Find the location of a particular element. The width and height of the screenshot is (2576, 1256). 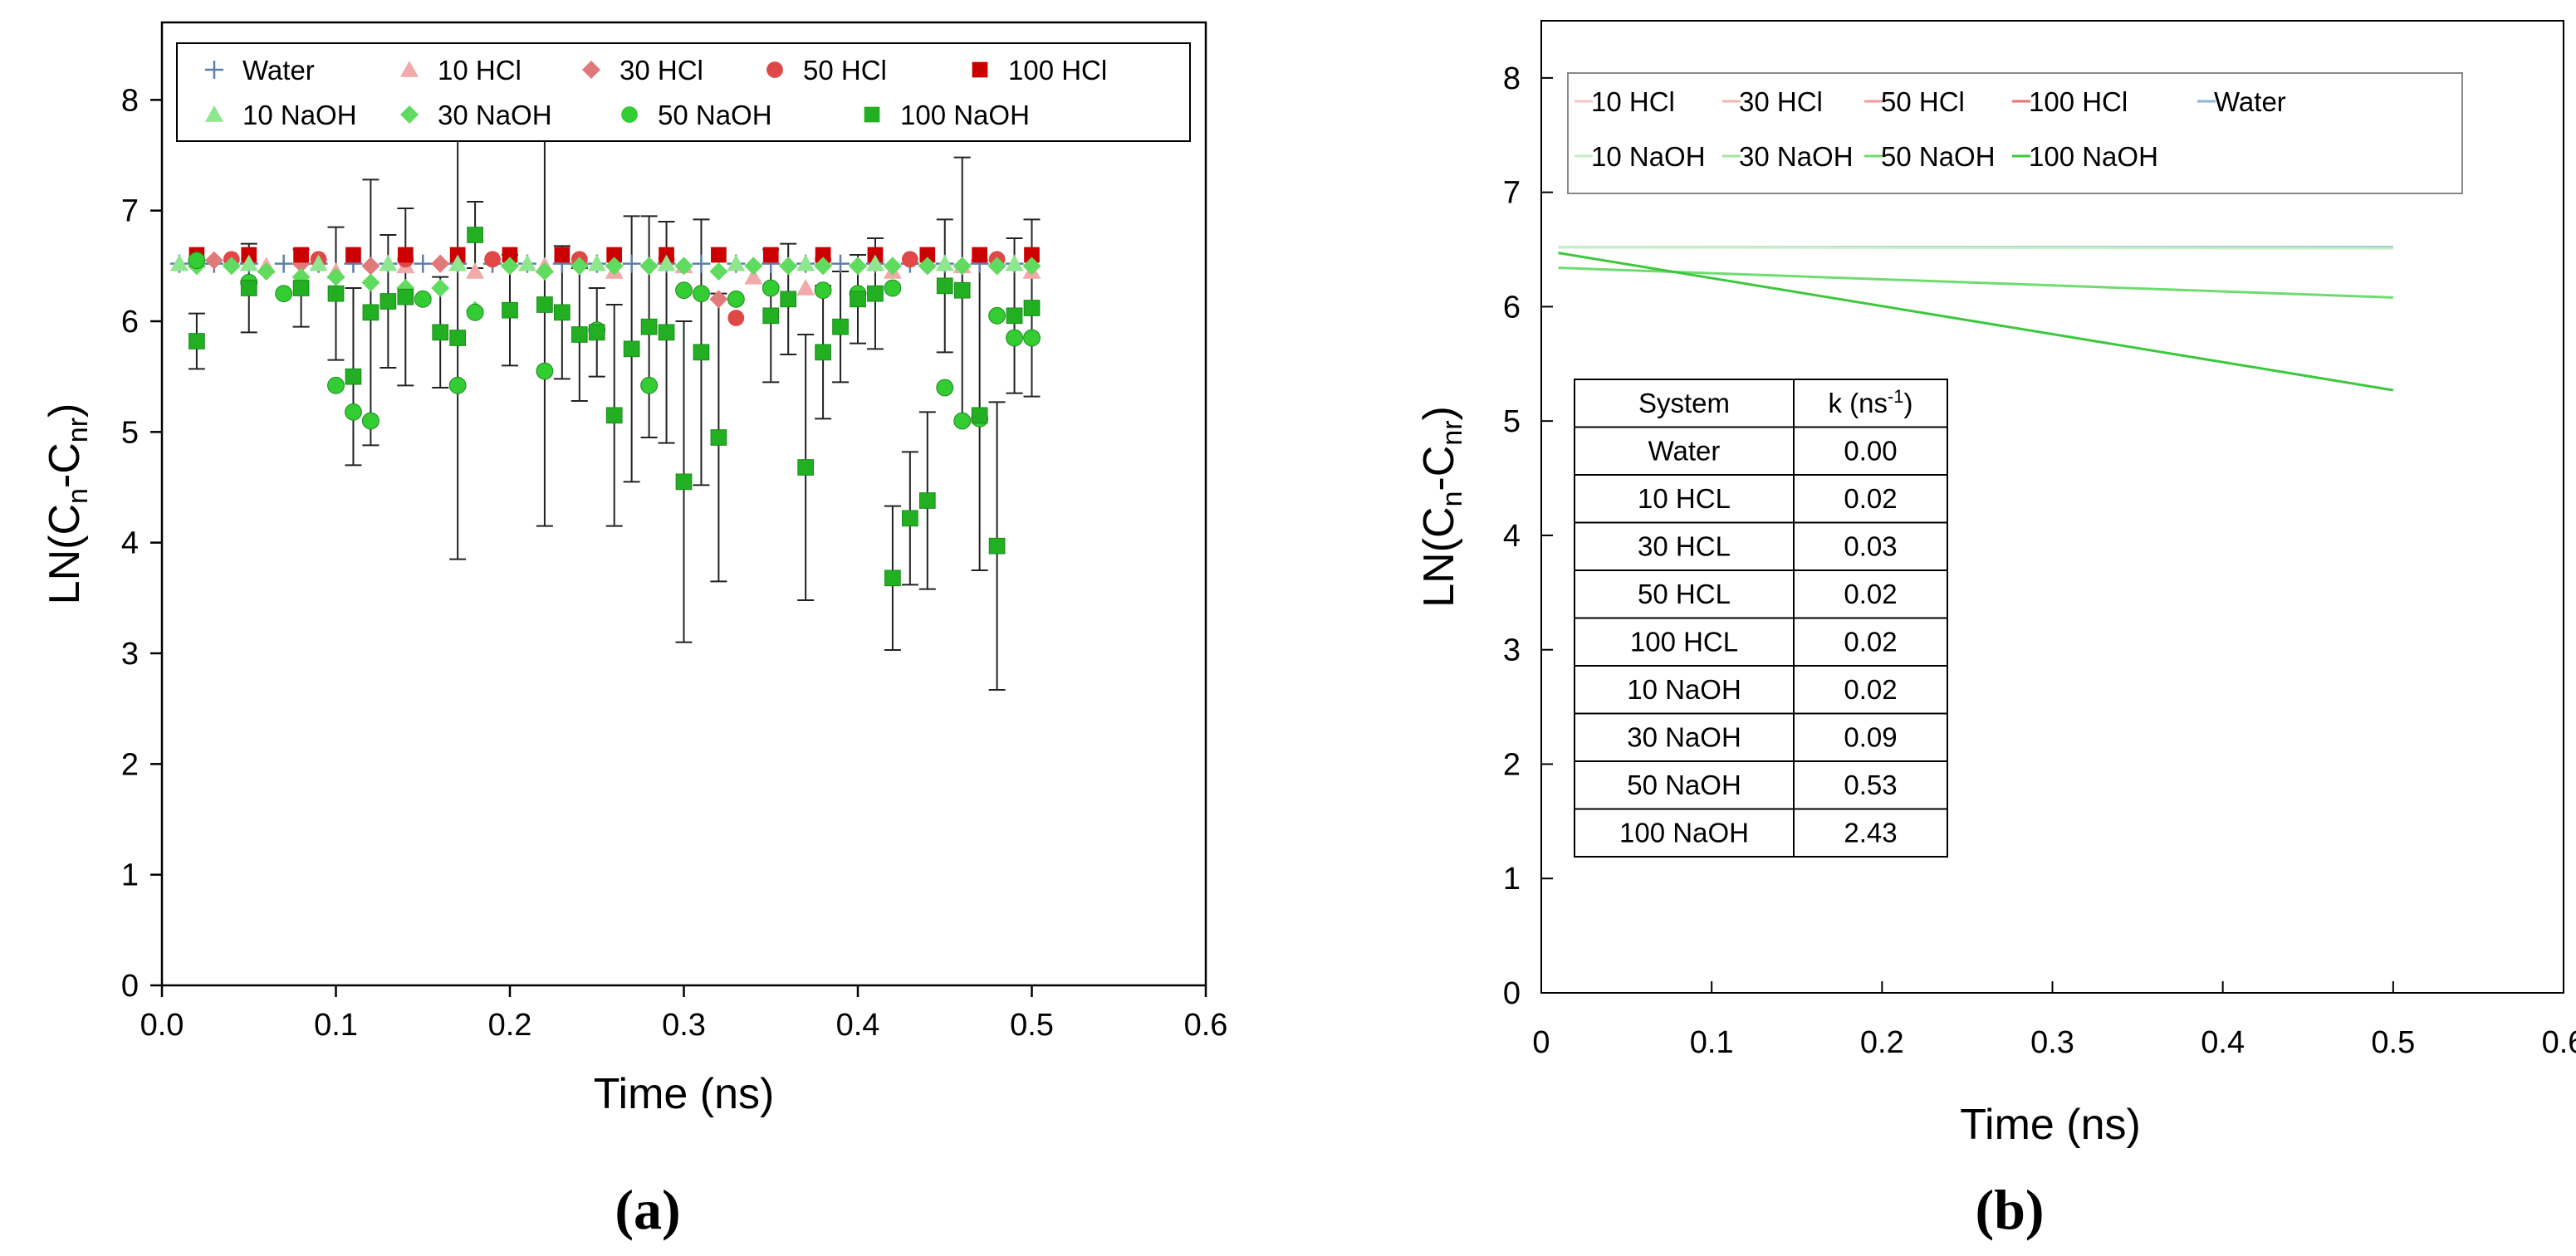

table-cell-system: 50 HCL is located at coordinates (1684, 594).